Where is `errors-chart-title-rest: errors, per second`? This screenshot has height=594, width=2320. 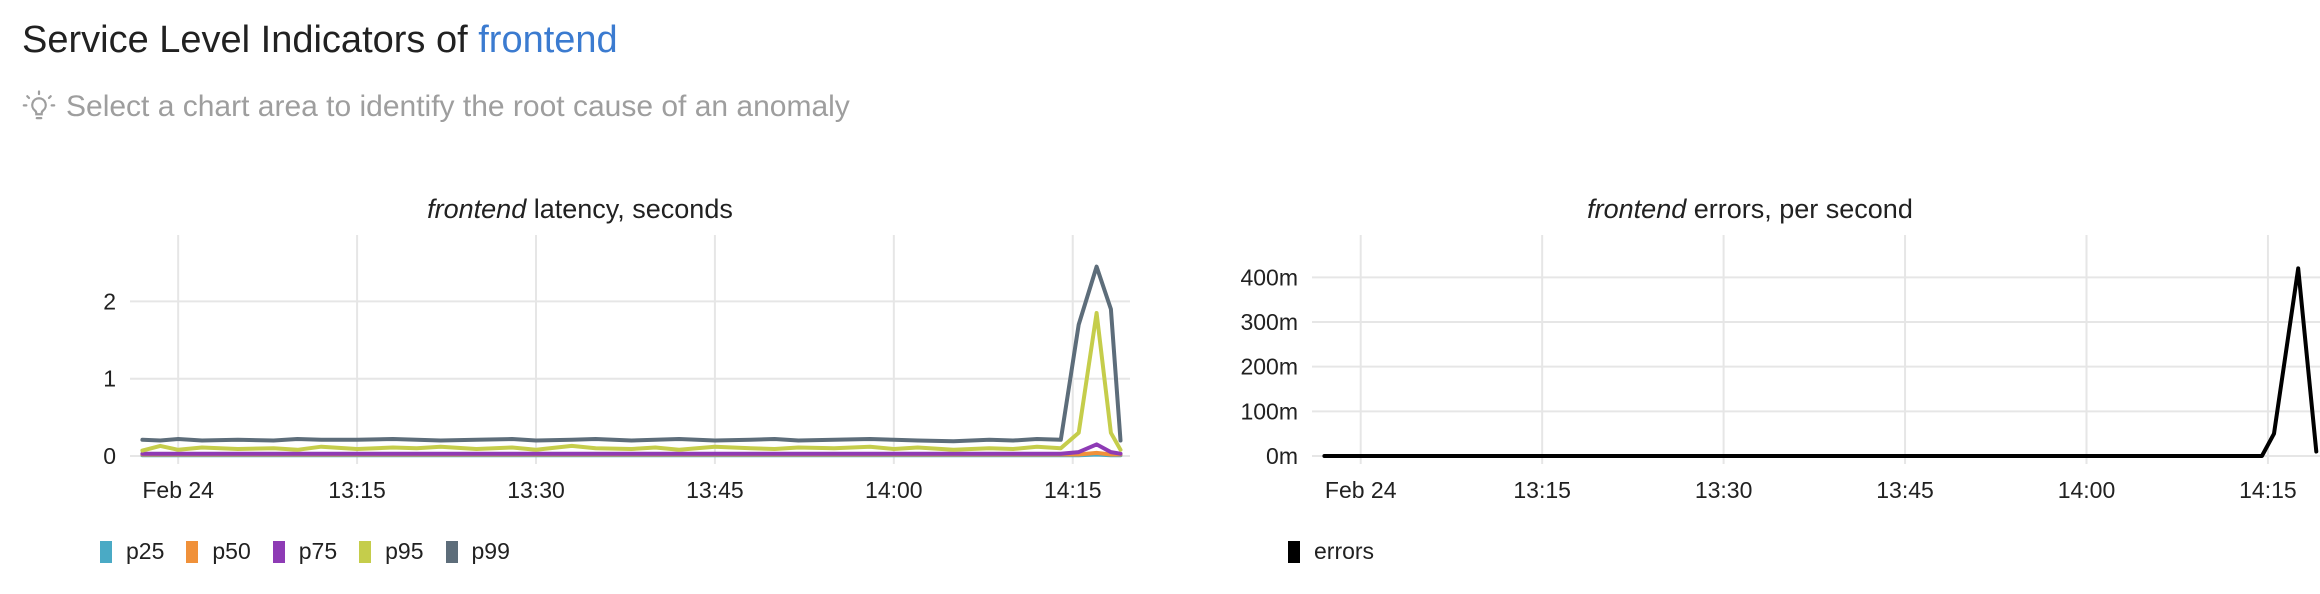 errors-chart-title-rest: errors, per second is located at coordinates (1799, 209).